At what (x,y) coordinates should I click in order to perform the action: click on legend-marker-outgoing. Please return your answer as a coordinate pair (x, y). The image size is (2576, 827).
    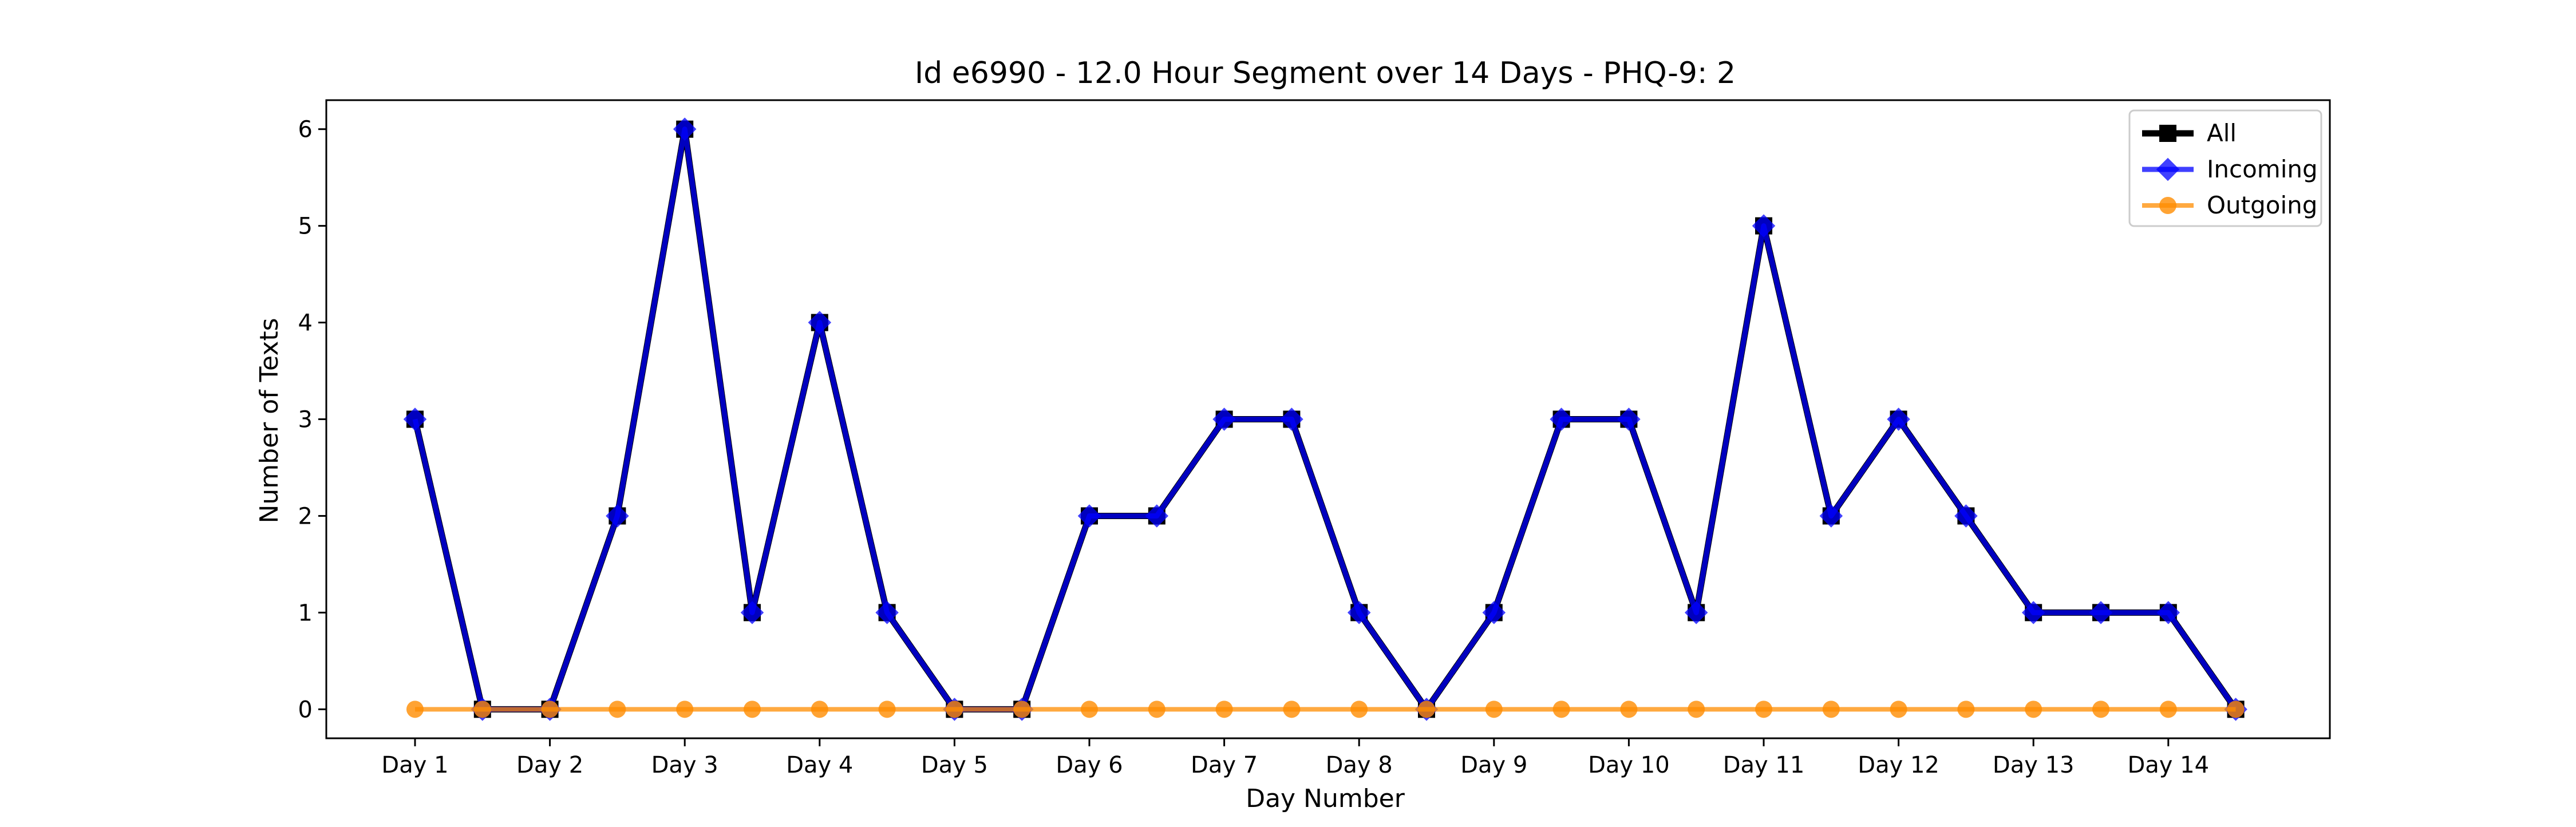
    Looking at the image, I should click on (2167, 205).